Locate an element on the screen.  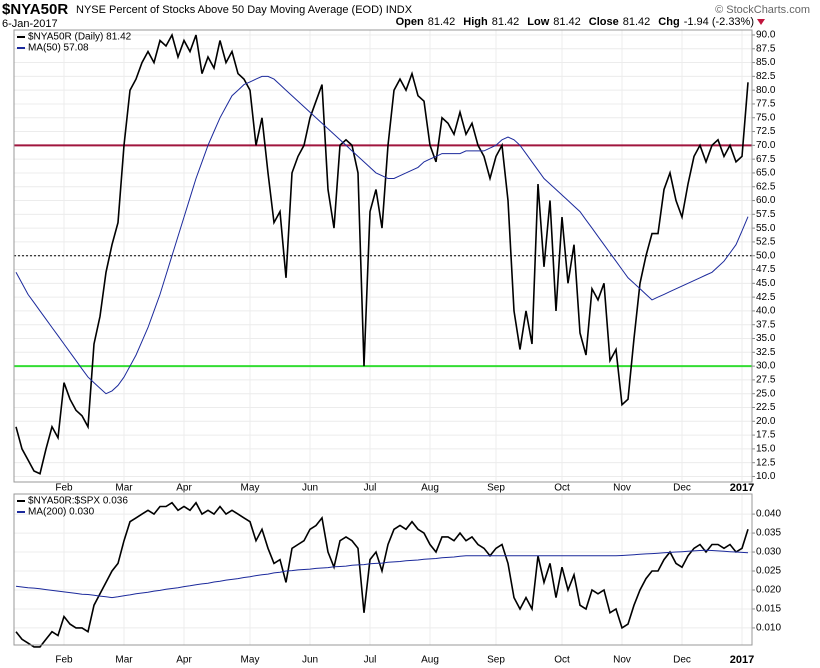
y-tick-label: 85.0 is located at coordinates (766, 62).